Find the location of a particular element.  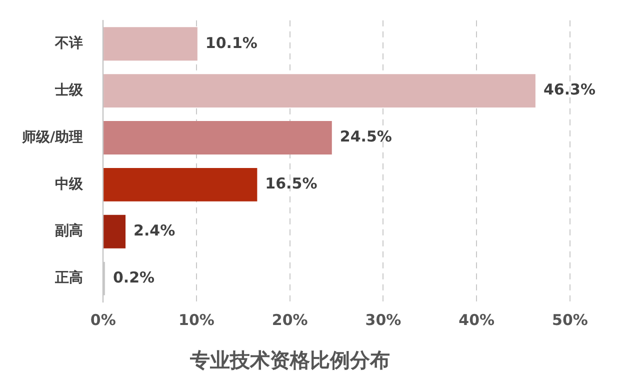

y-tick-label: 士级 is located at coordinates (69, 90).